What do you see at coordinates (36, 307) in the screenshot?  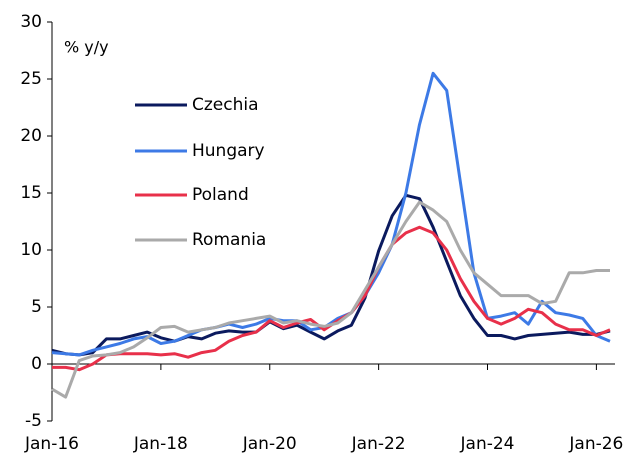 I see `y-tick-label: 5` at bounding box center [36, 307].